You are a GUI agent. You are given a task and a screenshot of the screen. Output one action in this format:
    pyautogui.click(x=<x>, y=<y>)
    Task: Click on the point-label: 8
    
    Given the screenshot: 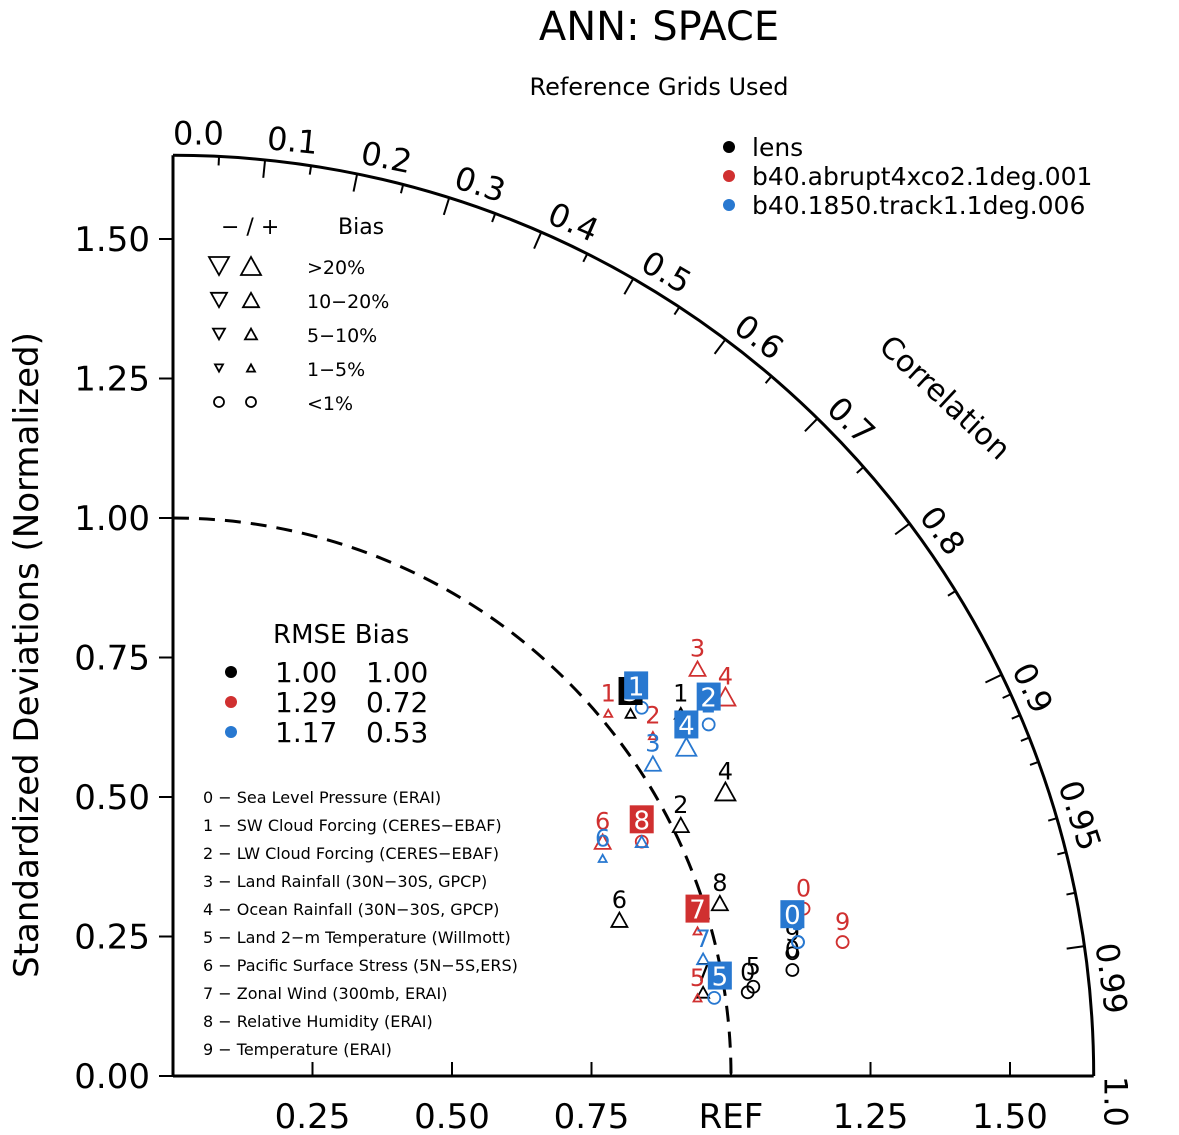 What is the action you would take?
    pyautogui.click(x=719, y=883)
    